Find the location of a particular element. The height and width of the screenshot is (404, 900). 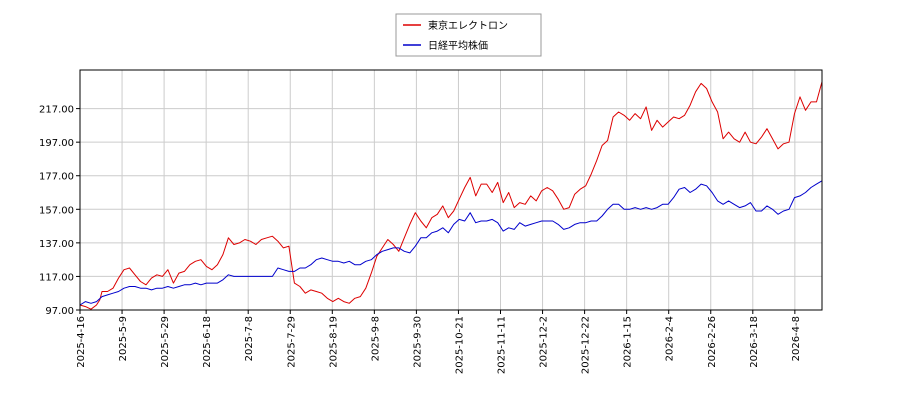

y-tick-label: 117.00 is located at coordinates (56, 277).